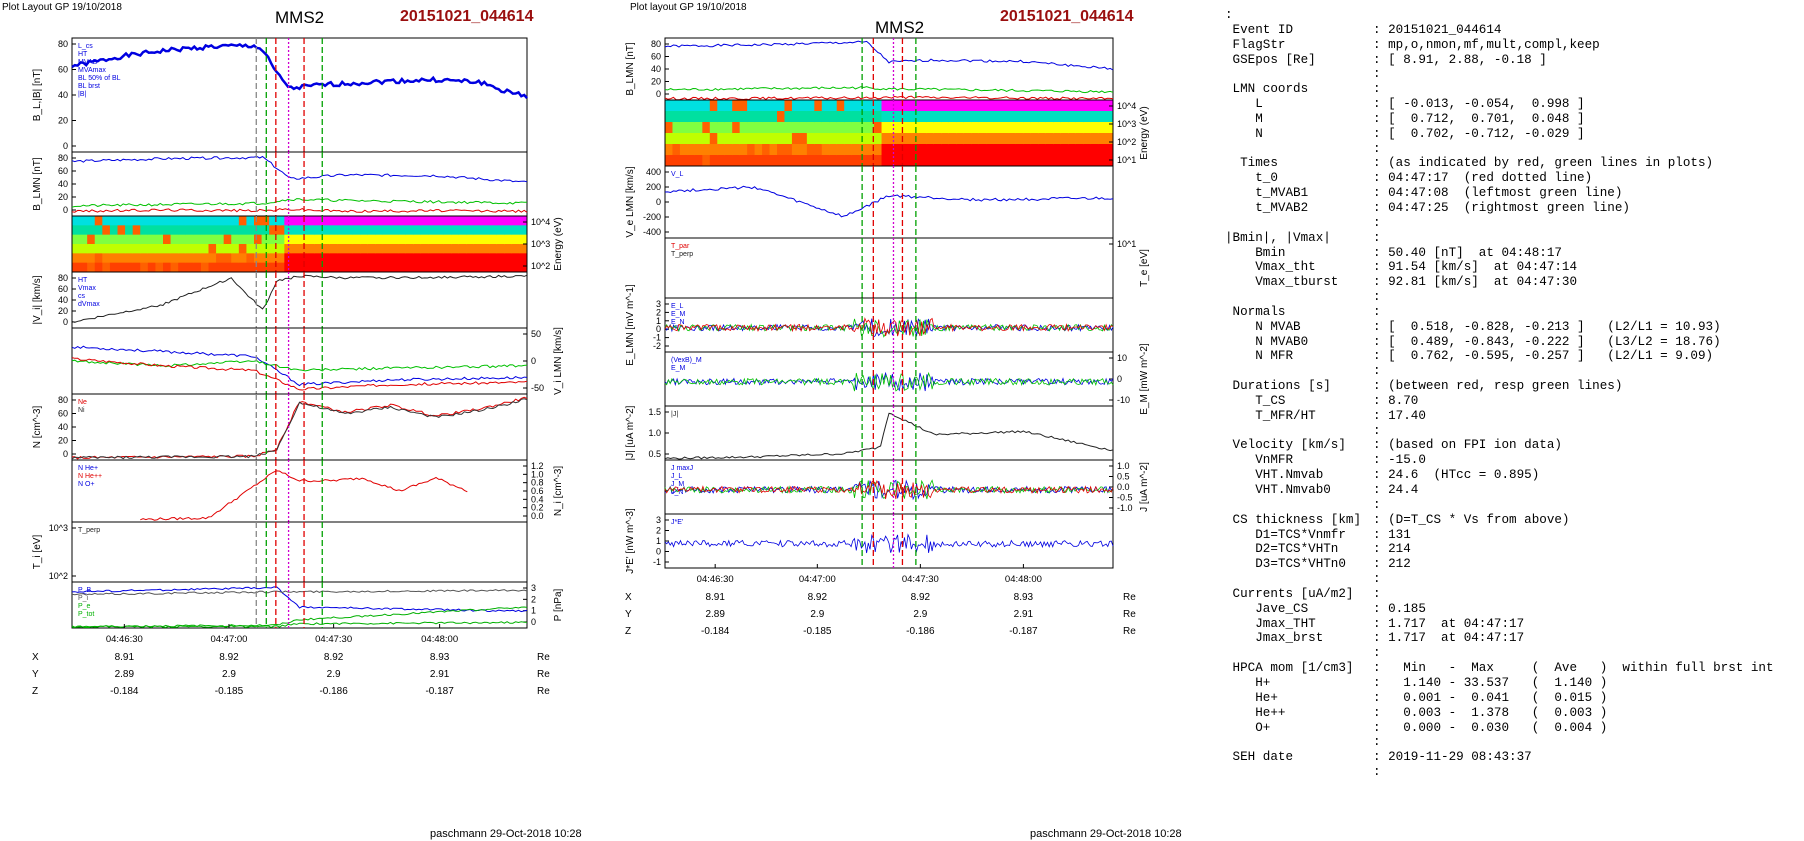  Describe the element at coordinates (817, 631) in the screenshot. I see `orbit-value: -0.185` at that location.